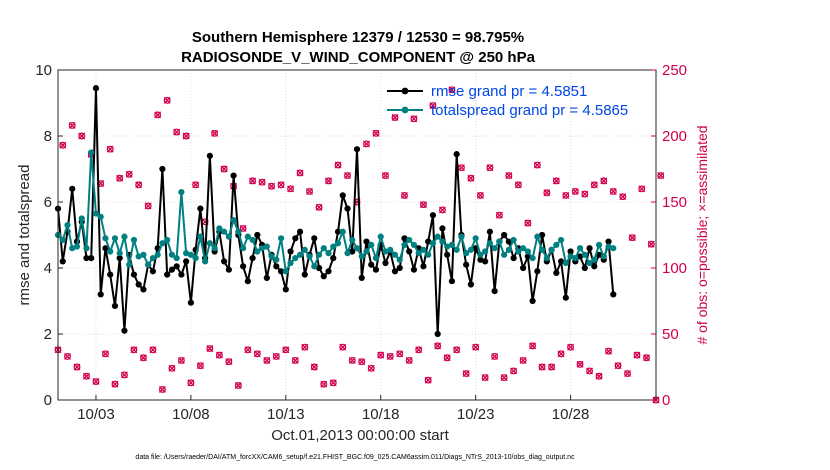  What do you see at coordinates (358, 57) in the screenshot?
I see `chart-subtitle: RADIOSONDE_V_WIND_COMPONENT @ 250 hPa` at bounding box center [358, 57].